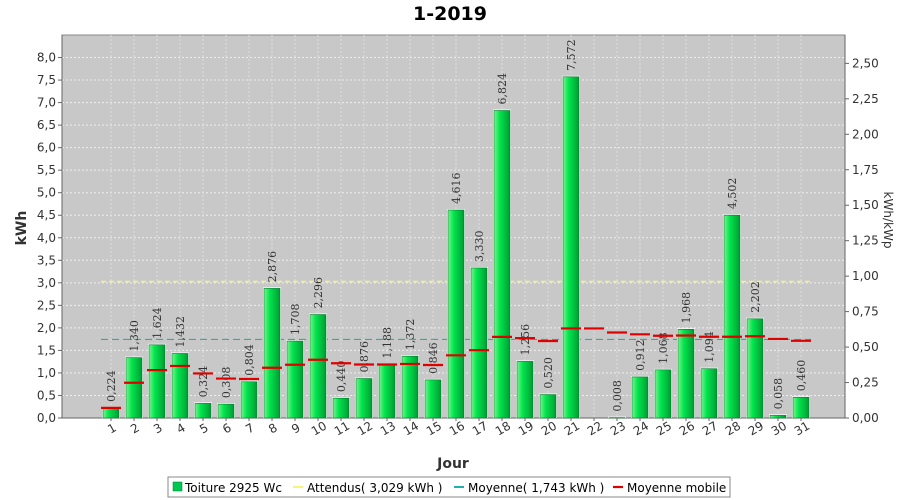 This screenshot has height=500, width=900. Describe the element at coordinates (22, 228) in the screenshot. I see `y-axis-title: kWh` at that location.